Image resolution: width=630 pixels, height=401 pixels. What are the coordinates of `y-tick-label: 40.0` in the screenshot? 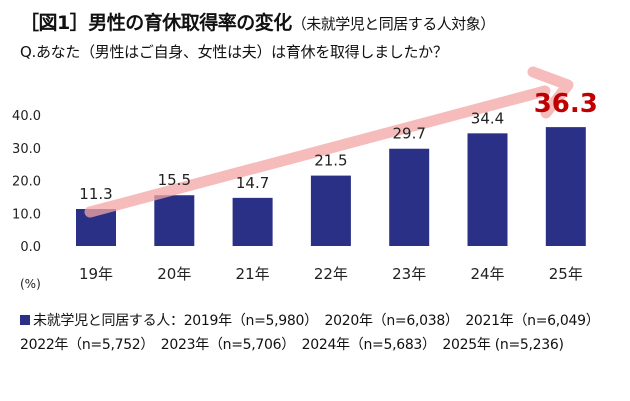 It's located at (26, 116).